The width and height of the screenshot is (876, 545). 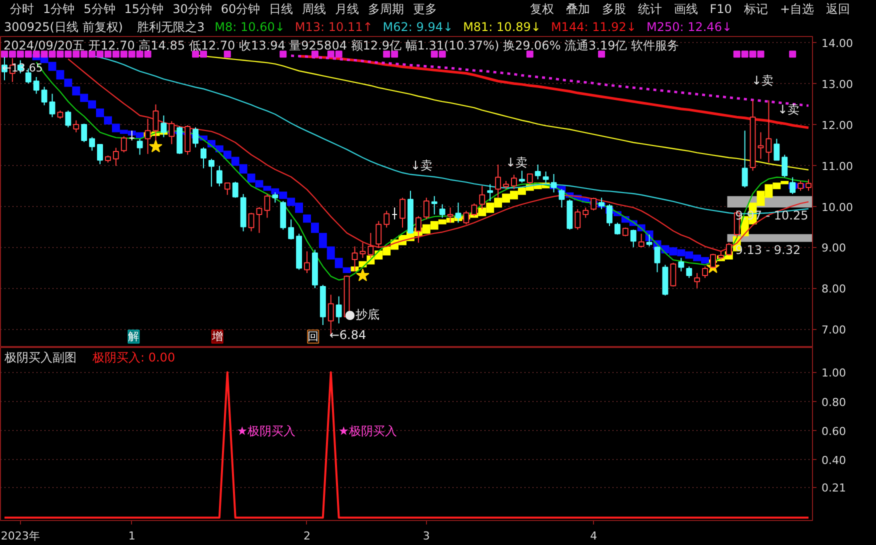 What do you see at coordinates (594, 536) in the screenshot?
I see `x-tick-label: 4` at bounding box center [594, 536].